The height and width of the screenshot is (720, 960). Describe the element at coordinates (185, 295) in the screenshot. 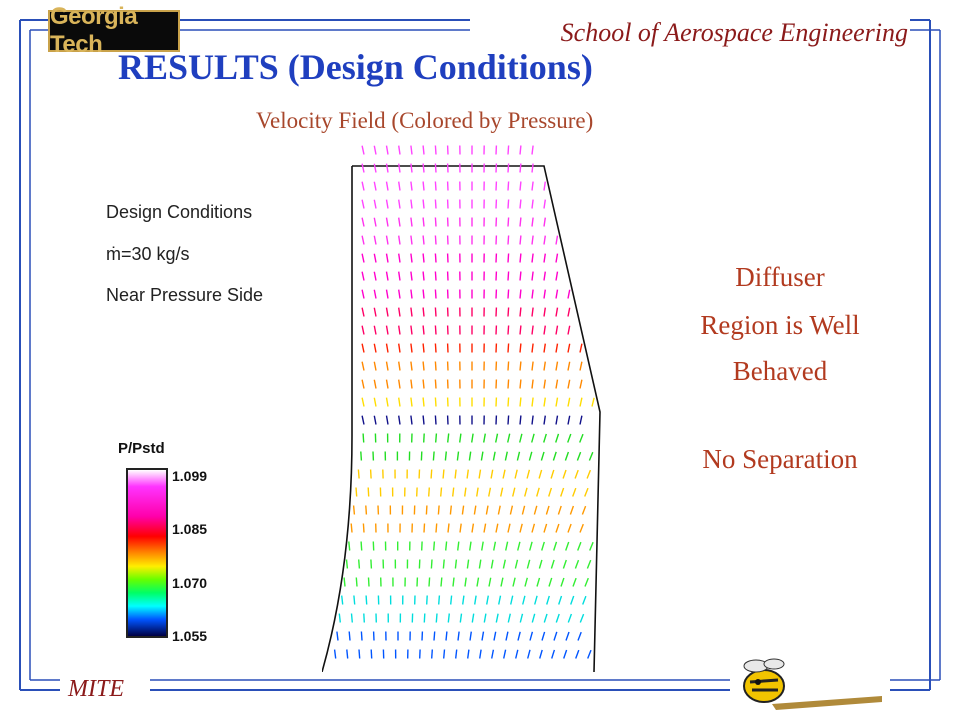

I see `location-label: Near Pressure Side` at that location.